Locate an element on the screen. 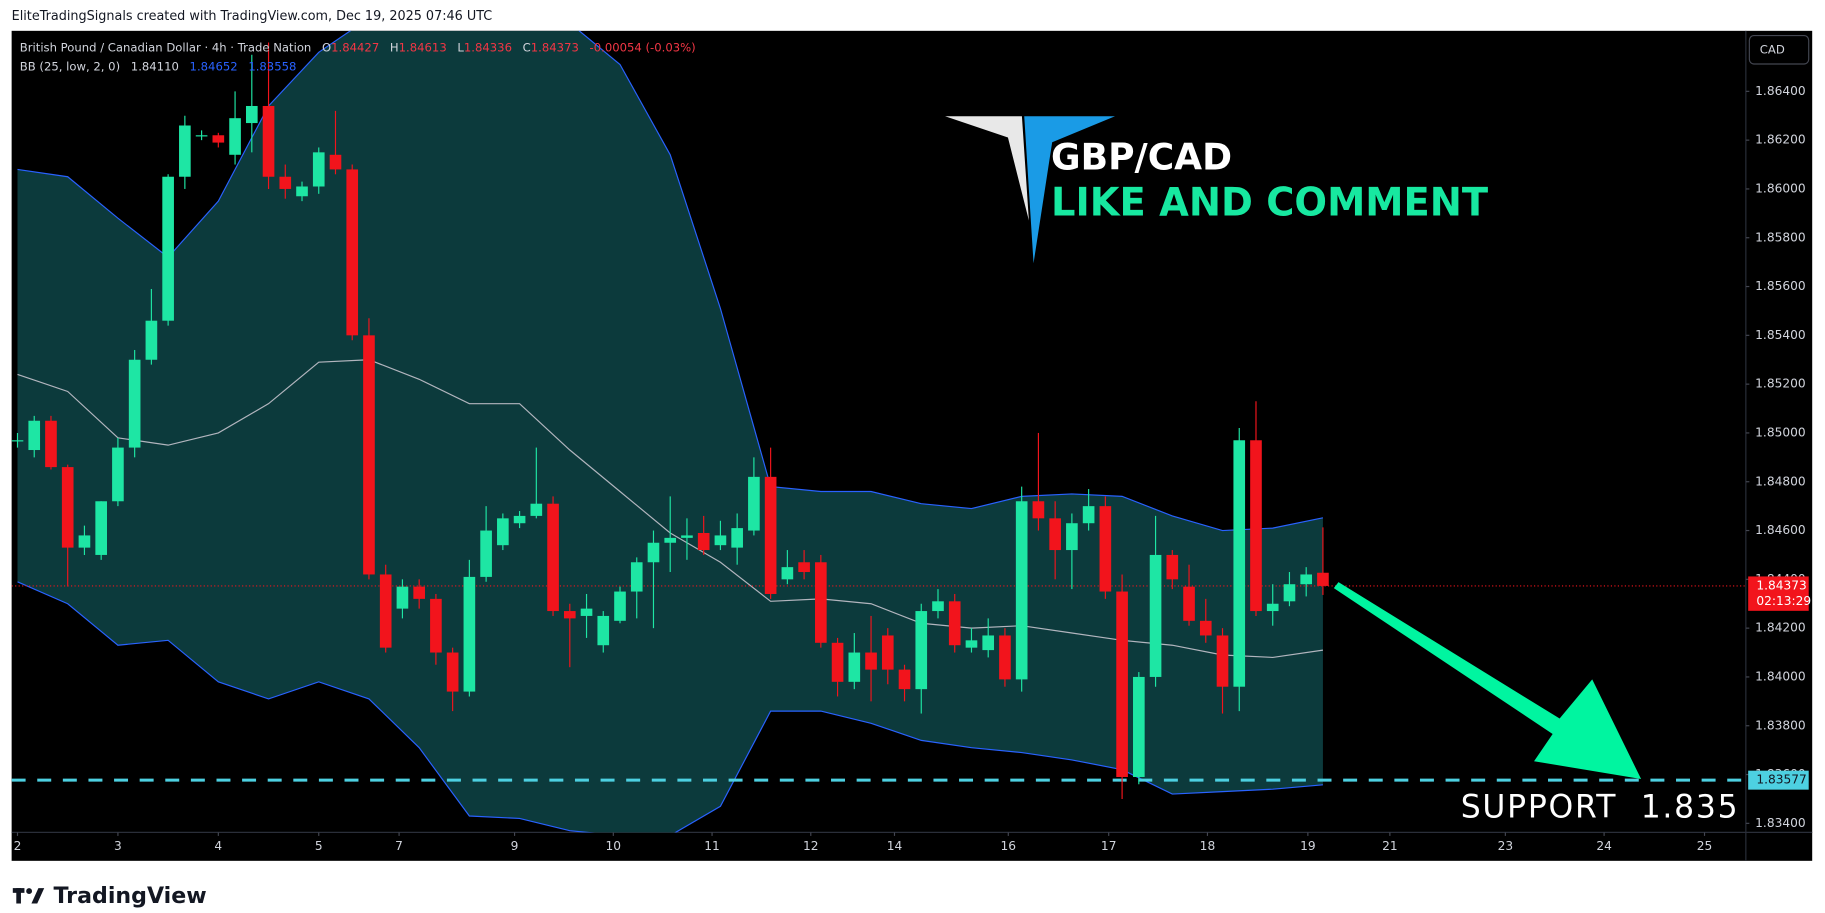 The image size is (1825, 913). last-price-label: 1.84373 is located at coordinates (1781, 585).